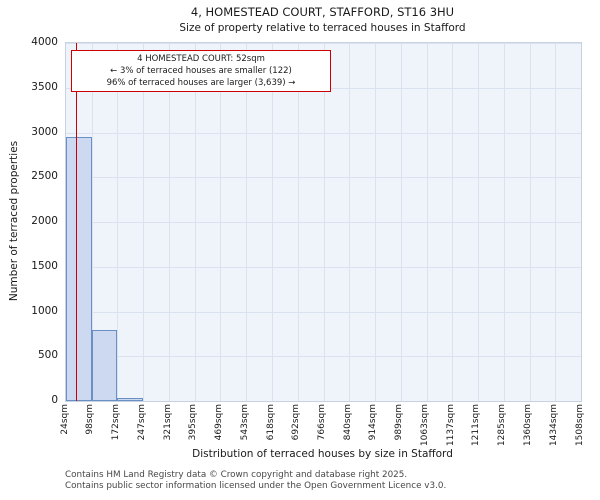  What do you see at coordinates (167, 422) in the screenshot?
I see `x-tick-label: 321sqm` at bounding box center [167, 422].